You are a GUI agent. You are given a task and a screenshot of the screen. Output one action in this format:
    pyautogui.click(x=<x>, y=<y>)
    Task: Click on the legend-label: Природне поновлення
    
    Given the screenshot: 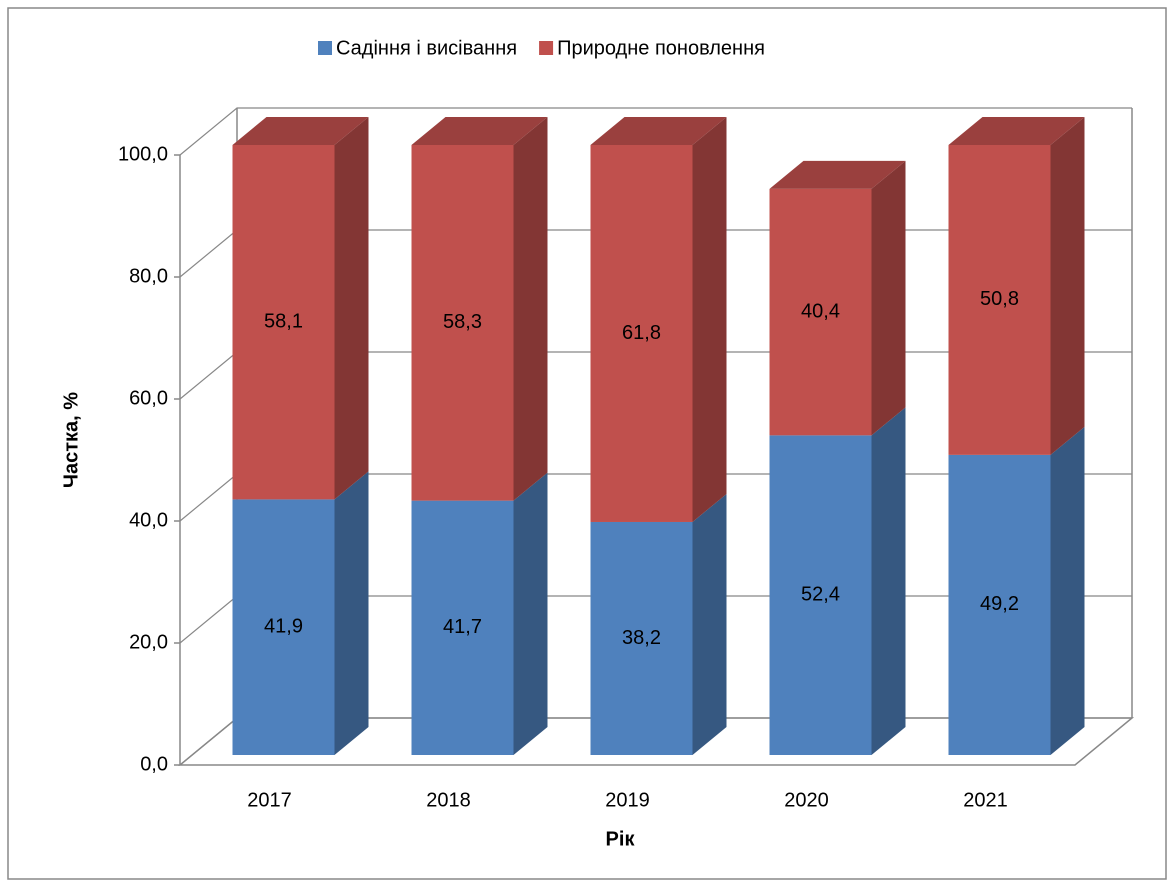 What is the action you would take?
    pyautogui.click(x=661, y=48)
    